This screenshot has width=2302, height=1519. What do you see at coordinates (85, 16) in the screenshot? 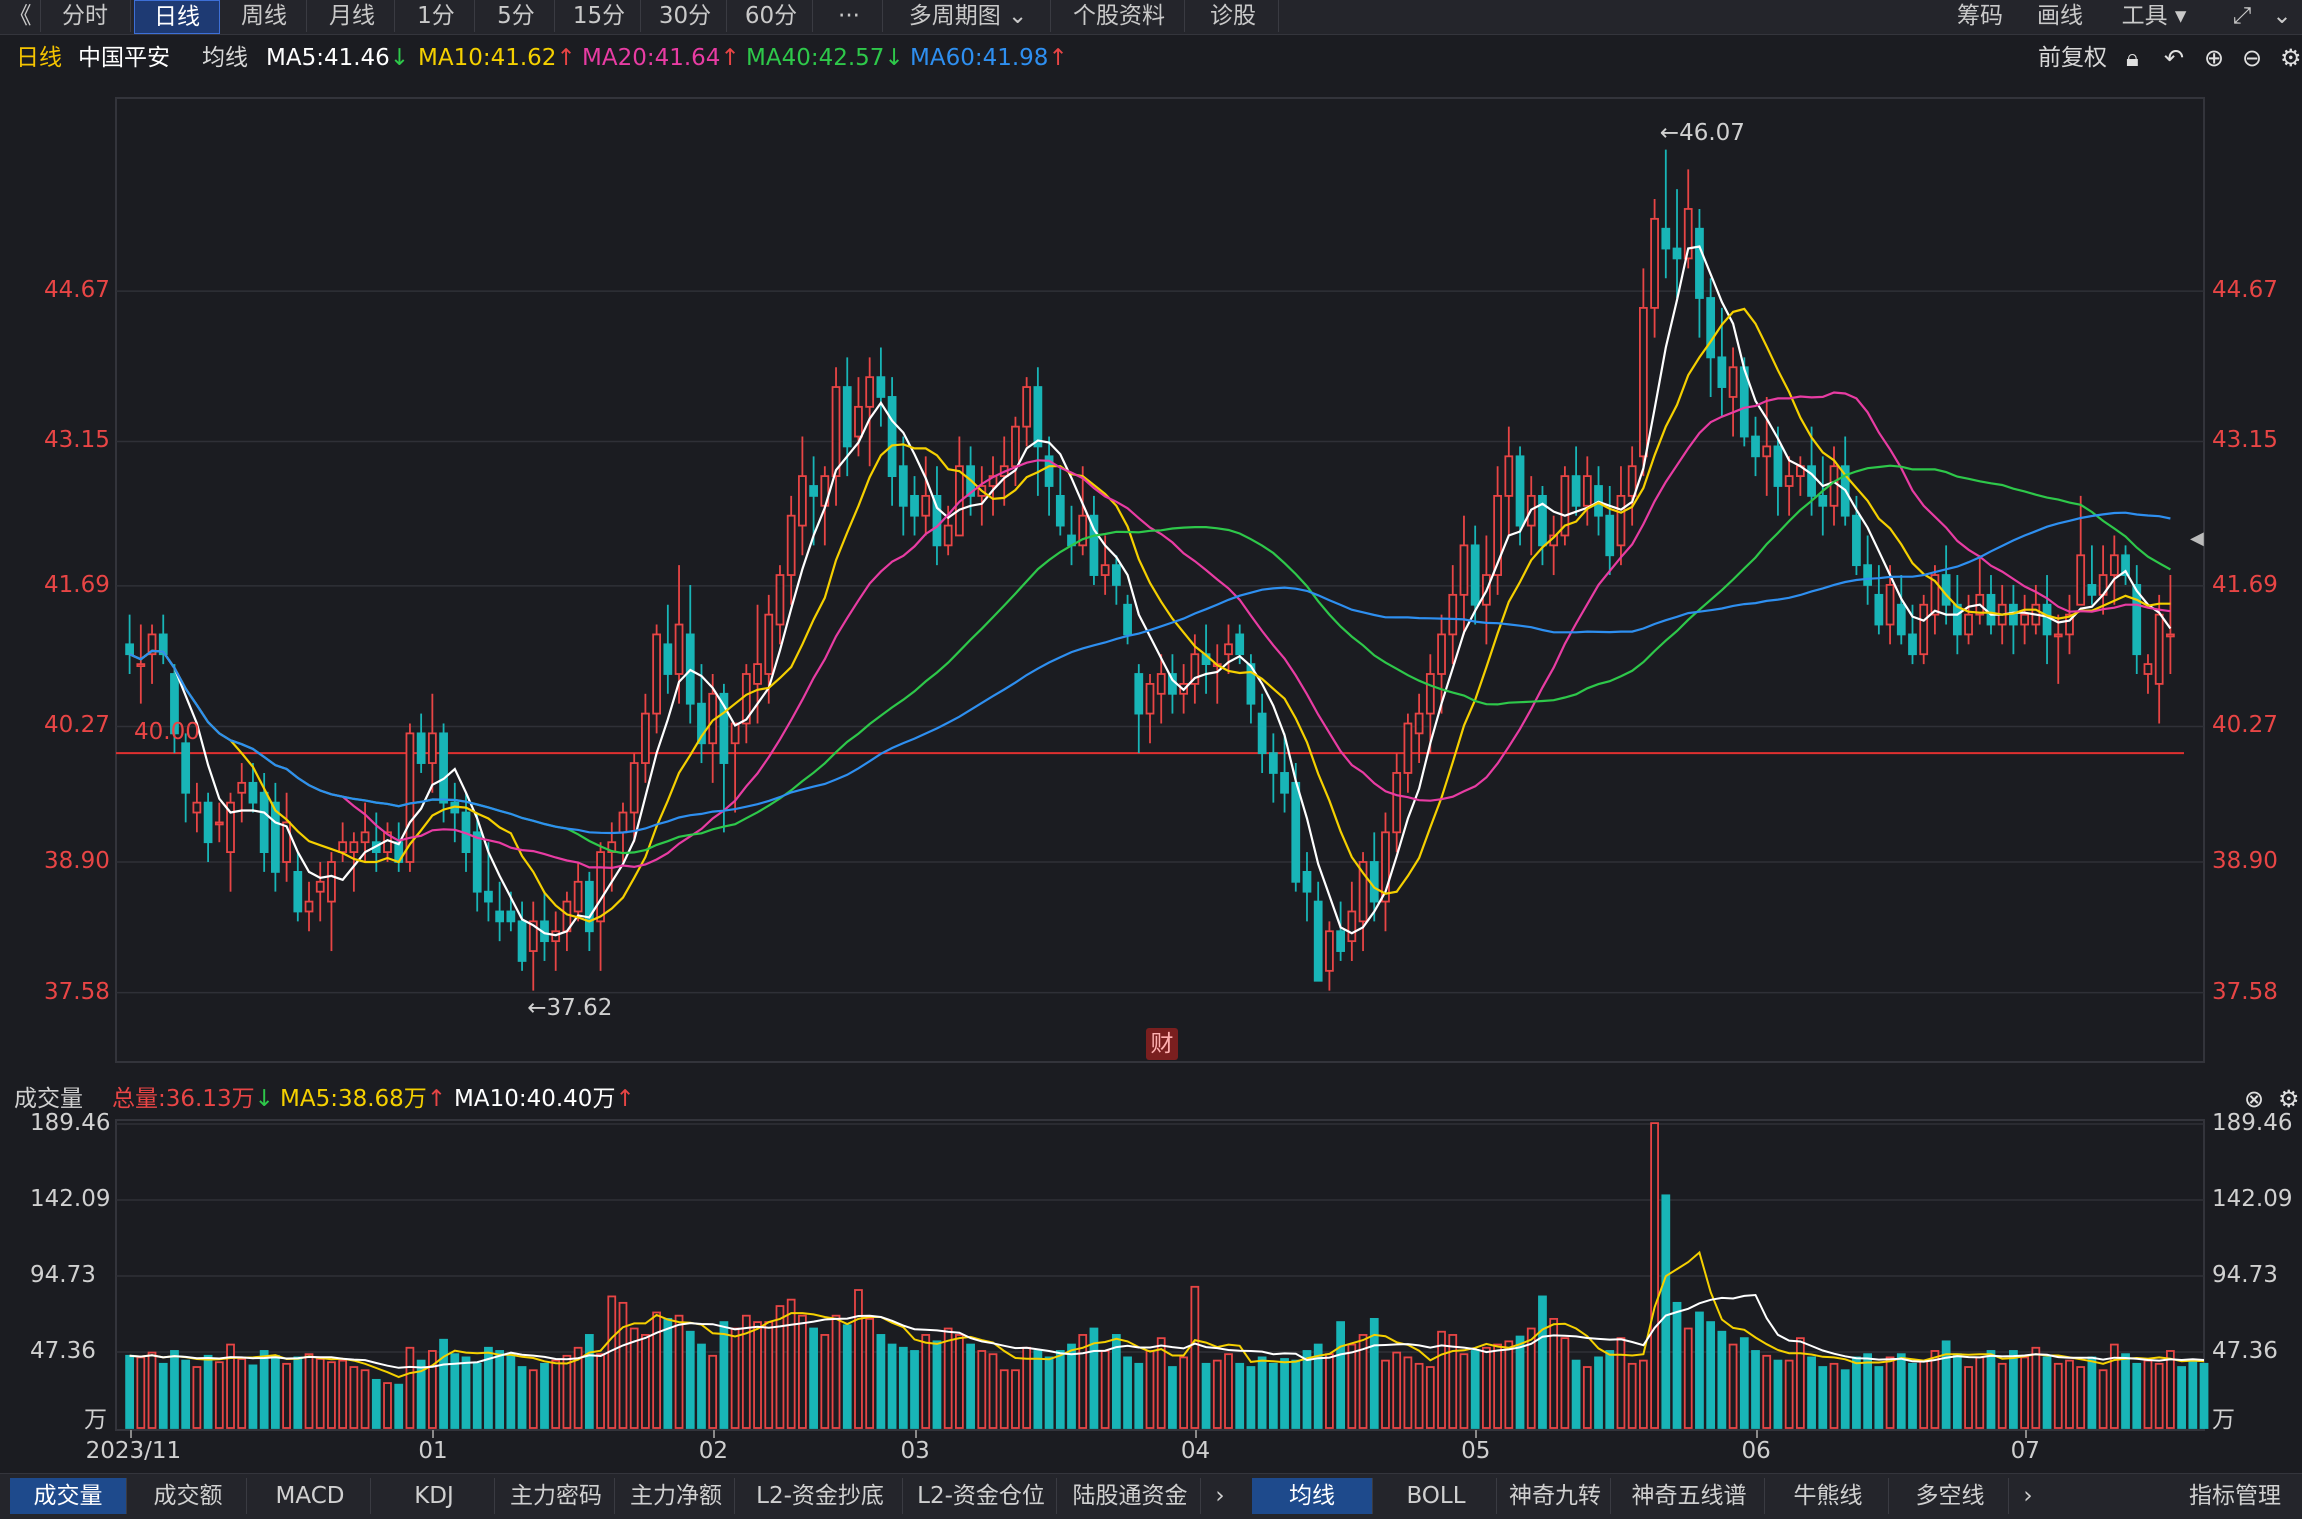
I see `tab-fenshi: 分时` at bounding box center [85, 16].